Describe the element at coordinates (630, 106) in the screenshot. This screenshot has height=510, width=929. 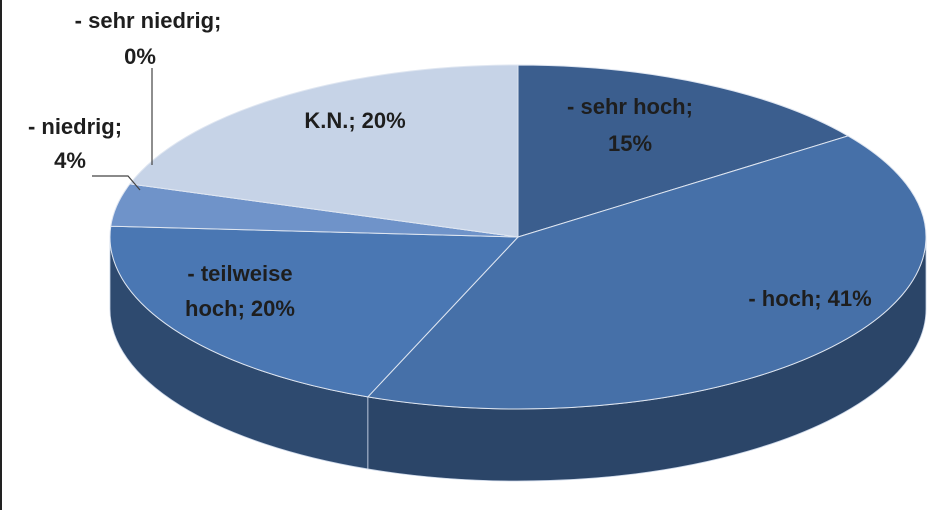
I see `label-category: - sehr hoch;` at that location.